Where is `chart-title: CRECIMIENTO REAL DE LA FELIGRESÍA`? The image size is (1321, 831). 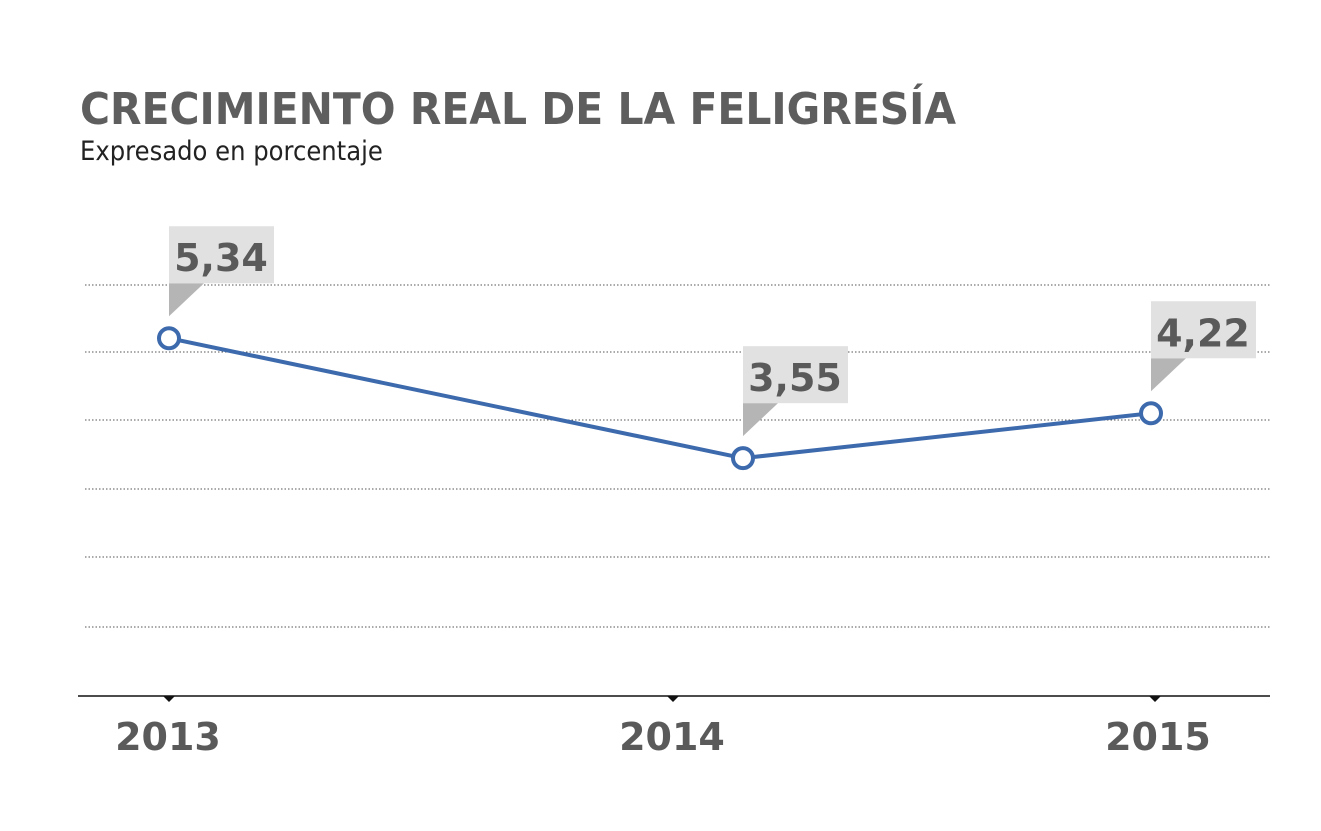
chart-title: CRECIMIENTO REAL DE LA FELIGRESÍA is located at coordinates (518, 109).